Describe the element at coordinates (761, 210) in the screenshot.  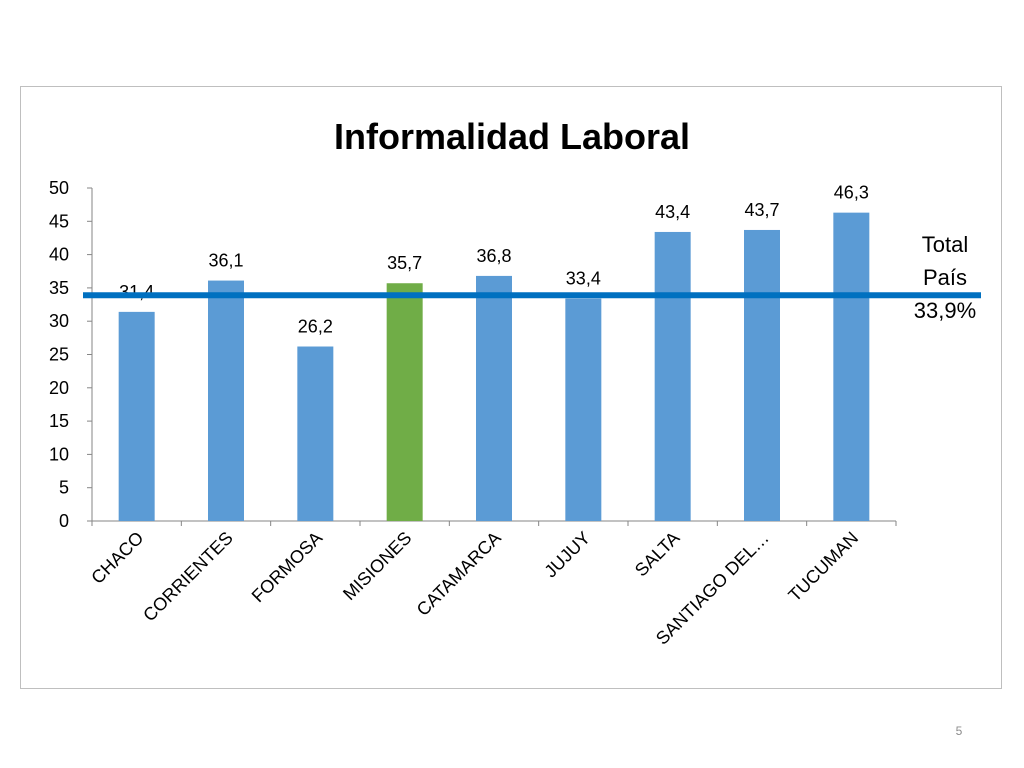
I see `data-label: 43,7` at that location.